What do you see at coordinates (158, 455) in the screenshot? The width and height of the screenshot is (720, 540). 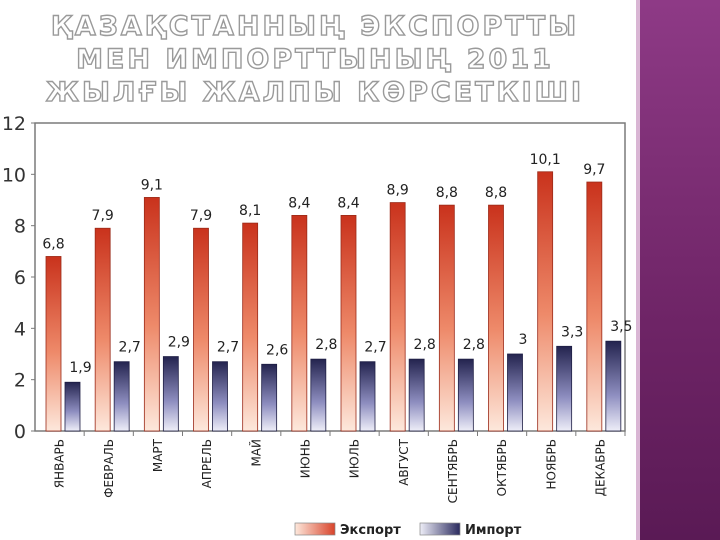 I see `category-label: МАРТ` at bounding box center [158, 455].